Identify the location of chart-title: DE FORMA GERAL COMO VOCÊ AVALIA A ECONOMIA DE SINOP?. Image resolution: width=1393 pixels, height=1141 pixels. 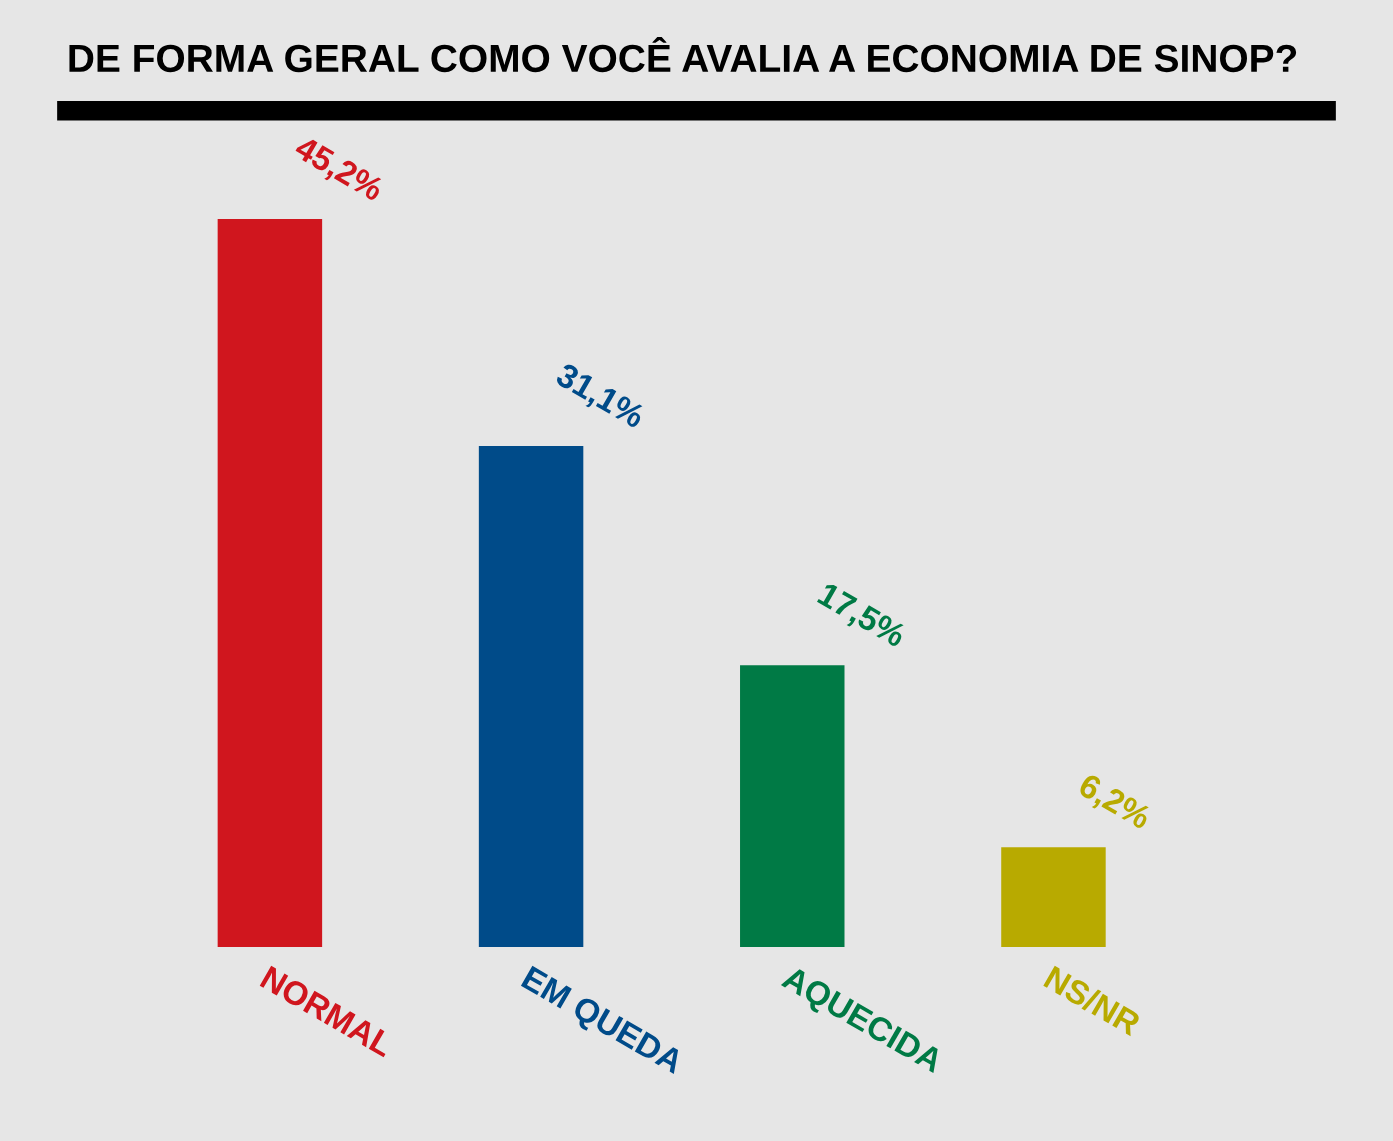
(683, 54).